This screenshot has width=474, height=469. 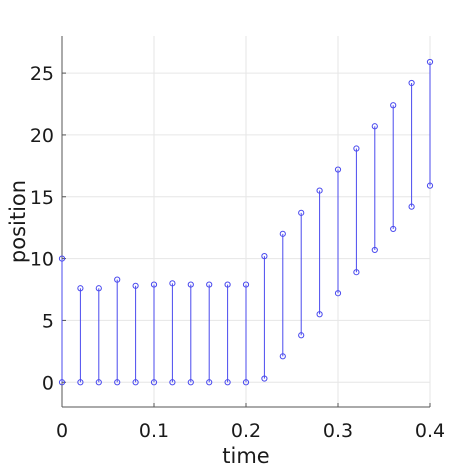 I want to click on x-tick-label: 0.1, so click(x=154, y=431).